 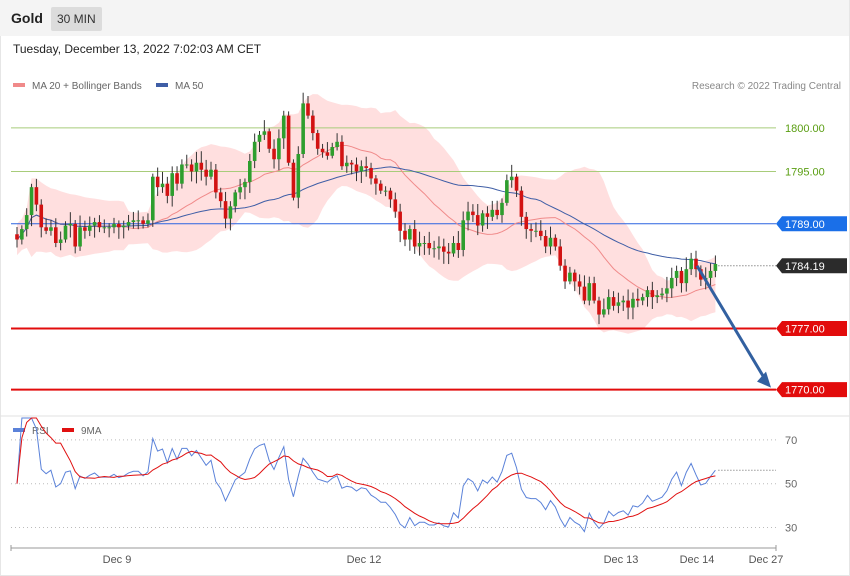 What do you see at coordinates (805, 330) in the screenshot?
I see `level-label: 1777.00` at bounding box center [805, 330].